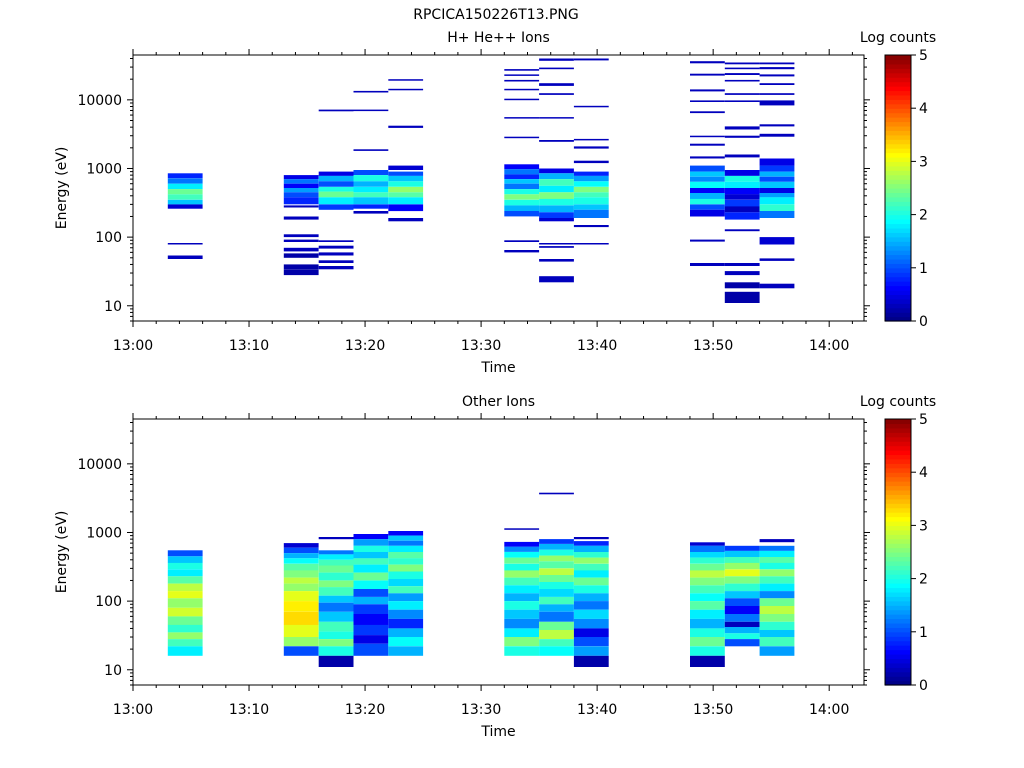  What do you see at coordinates (923, 162) in the screenshot?
I see `colorbar-tick-label: 3` at bounding box center [923, 162].